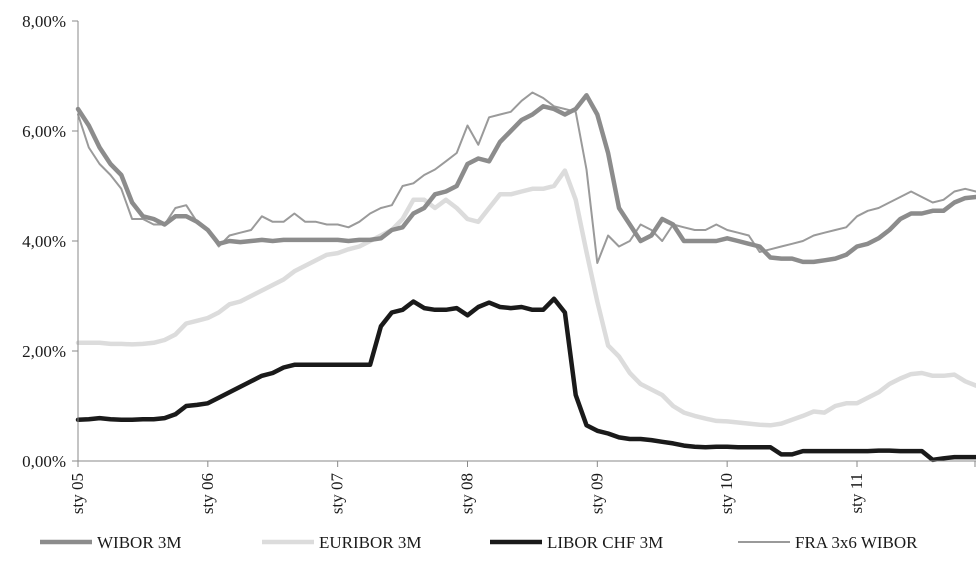 This screenshot has height=562, width=976. What do you see at coordinates (596, 493) in the screenshot?
I see `x-tick-label: sty 09` at bounding box center [596, 493].